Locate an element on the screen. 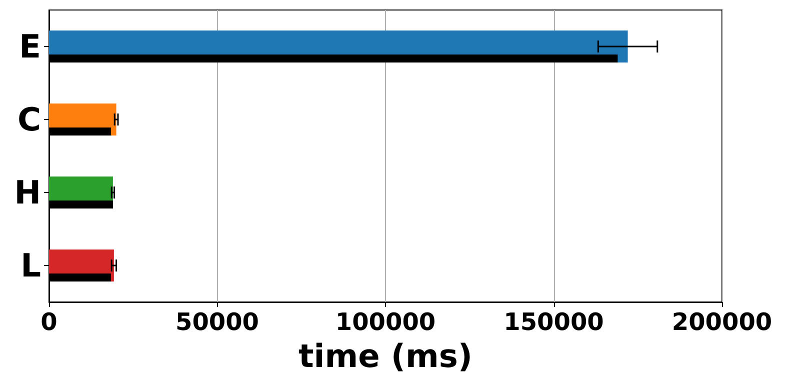  x-tick-label: 200000 is located at coordinates (722, 322).